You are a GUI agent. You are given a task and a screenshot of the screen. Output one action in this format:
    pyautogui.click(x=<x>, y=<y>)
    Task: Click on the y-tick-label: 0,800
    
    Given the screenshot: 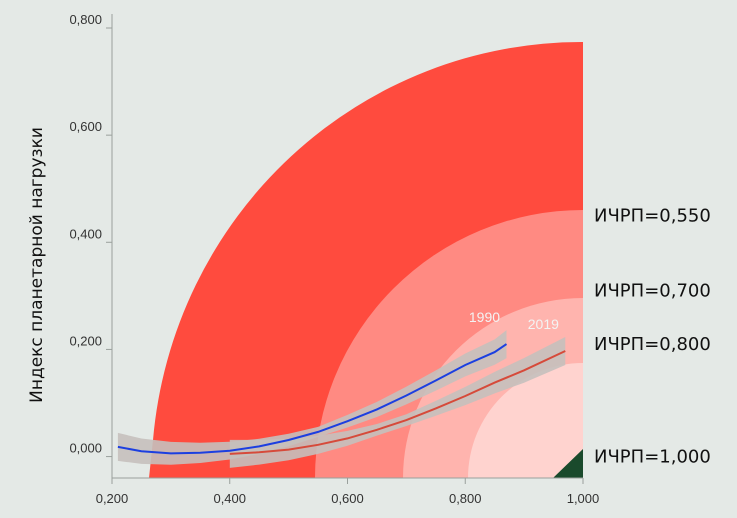 What is the action you would take?
    pyautogui.click(x=85, y=19)
    